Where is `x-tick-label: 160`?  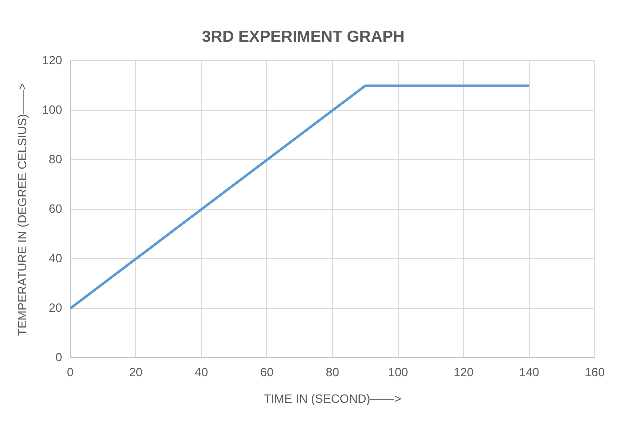
x-tick-label: 160 is located at coordinates (595, 373).